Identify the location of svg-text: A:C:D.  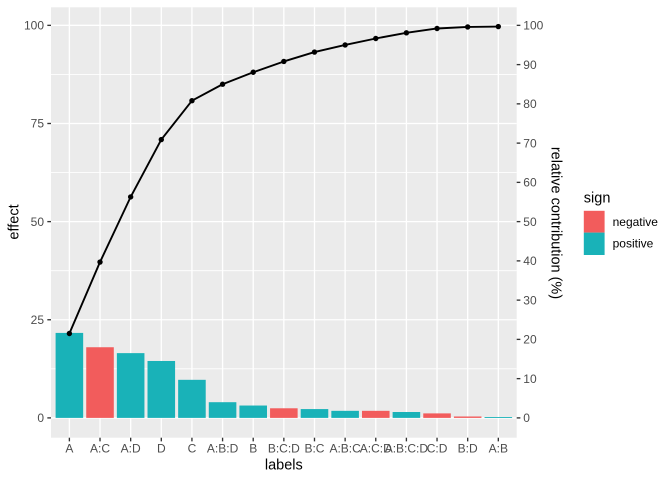
(376, 449).